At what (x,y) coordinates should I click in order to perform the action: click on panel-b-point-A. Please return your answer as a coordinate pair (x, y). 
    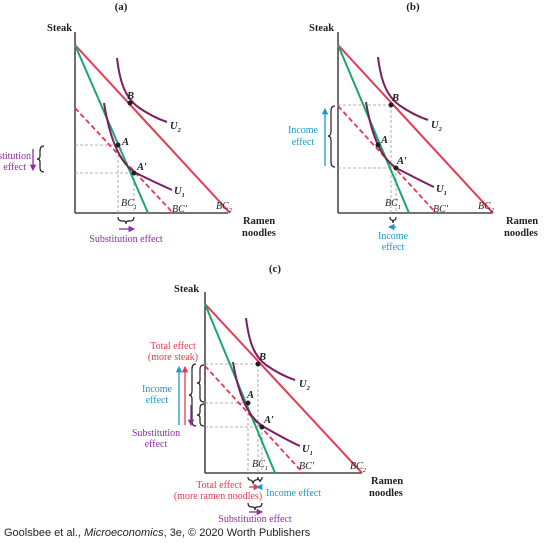
    Looking at the image, I should click on (378, 145).